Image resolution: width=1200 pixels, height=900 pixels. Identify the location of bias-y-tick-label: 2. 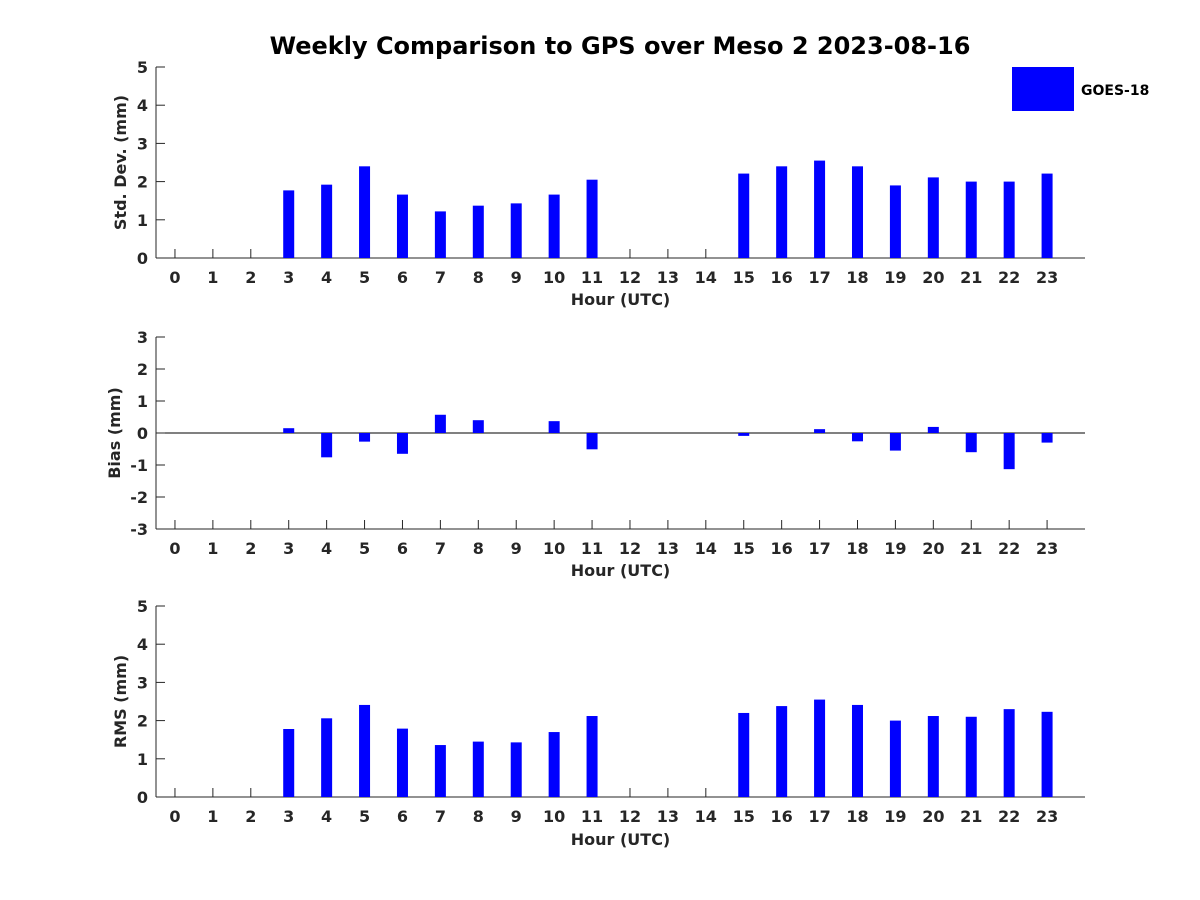
(142, 369).